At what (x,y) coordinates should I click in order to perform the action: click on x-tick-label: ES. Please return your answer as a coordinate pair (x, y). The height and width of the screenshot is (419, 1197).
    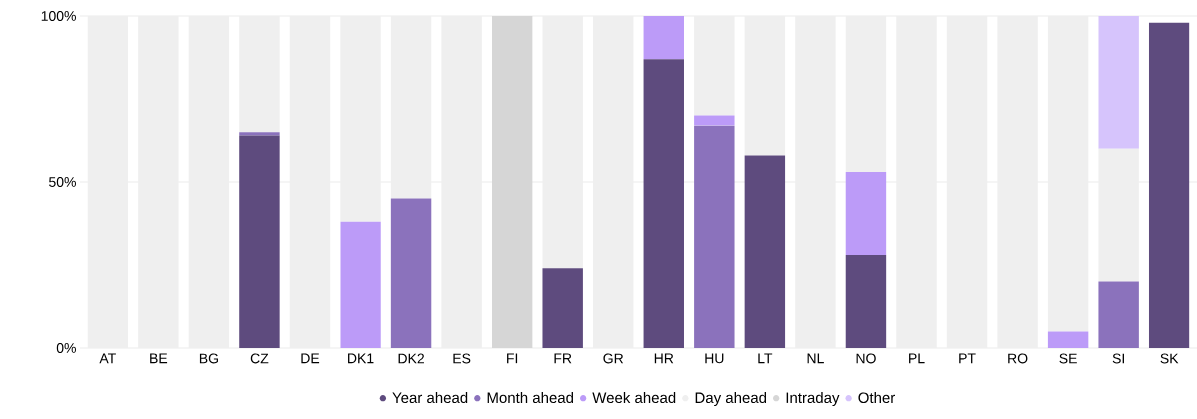
    Looking at the image, I should click on (462, 358).